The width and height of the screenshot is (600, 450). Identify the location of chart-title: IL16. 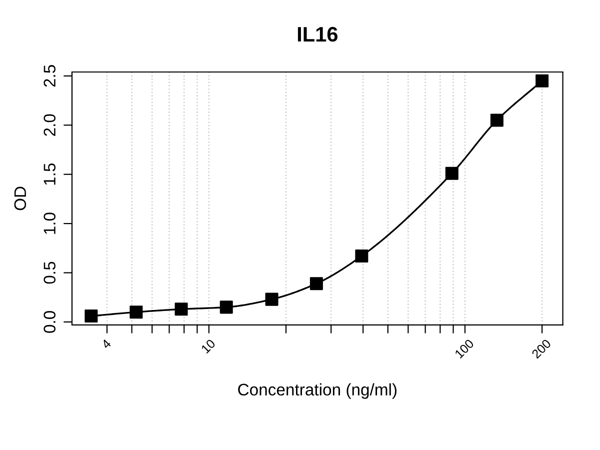
(318, 34).